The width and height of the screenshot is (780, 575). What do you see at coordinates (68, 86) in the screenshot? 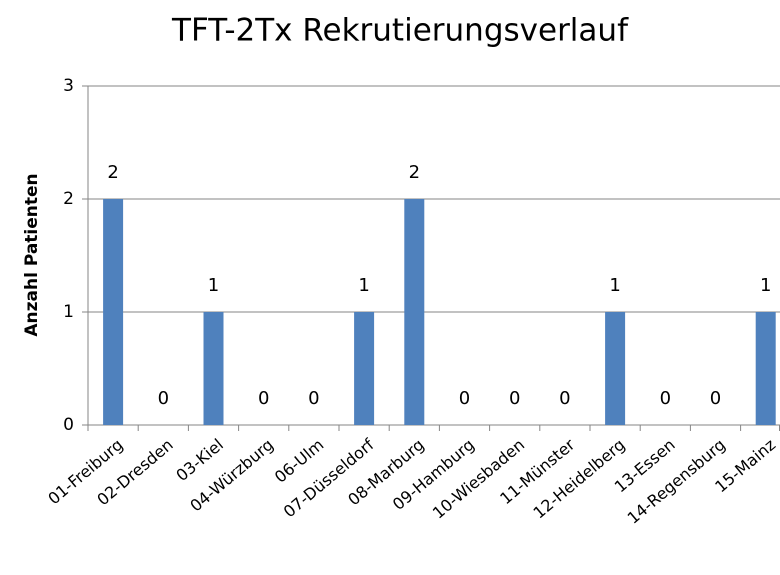
I see `y-tick-label: 3` at bounding box center [68, 86].